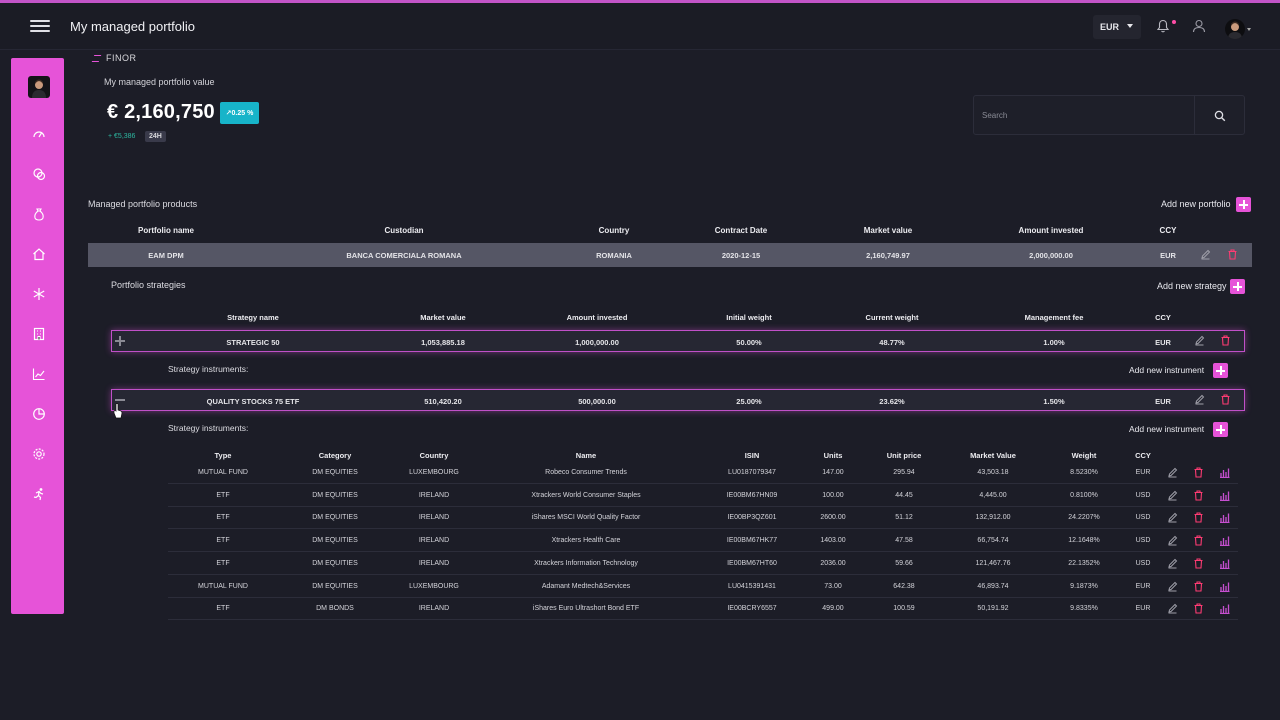  I want to click on portfolio-ccy: EUR, so click(1168, 255).